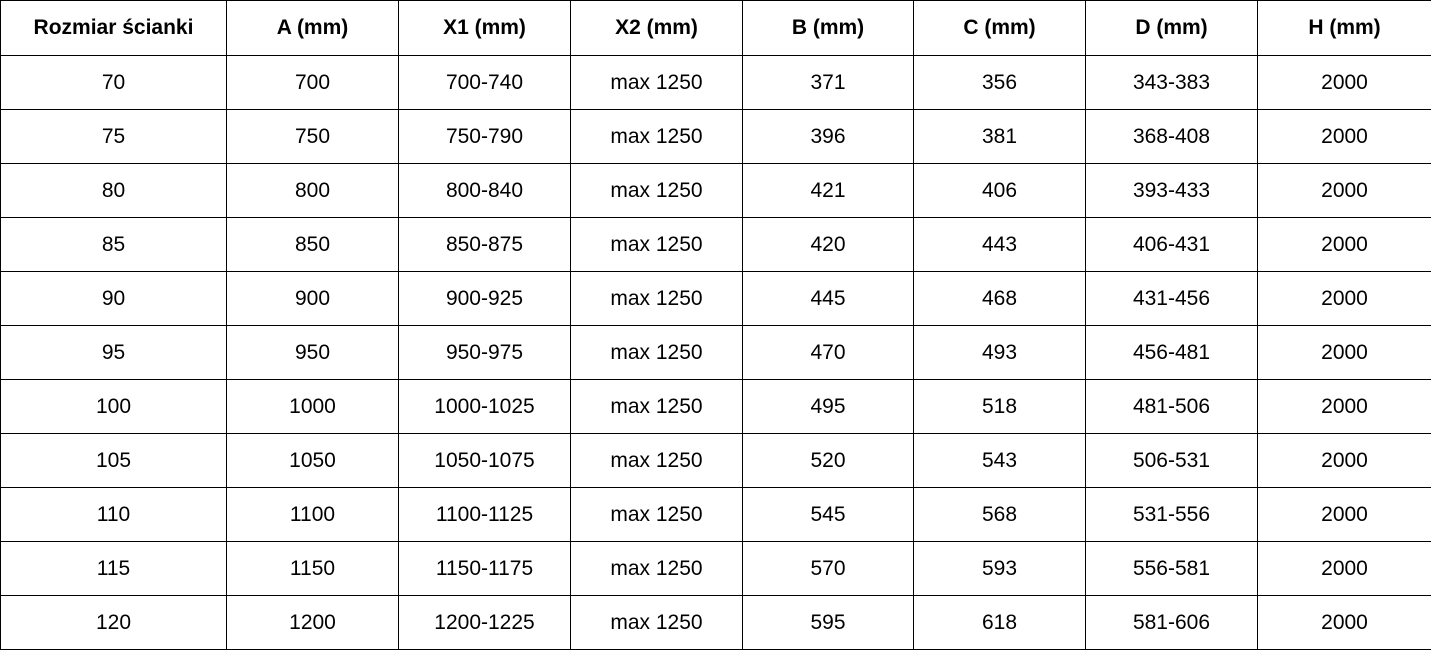 The height and width of the screenshot is (650, 1431). Describe the element at coordinates (1000, 569) in the screenshot. I see `table-cell: 593` at that location.